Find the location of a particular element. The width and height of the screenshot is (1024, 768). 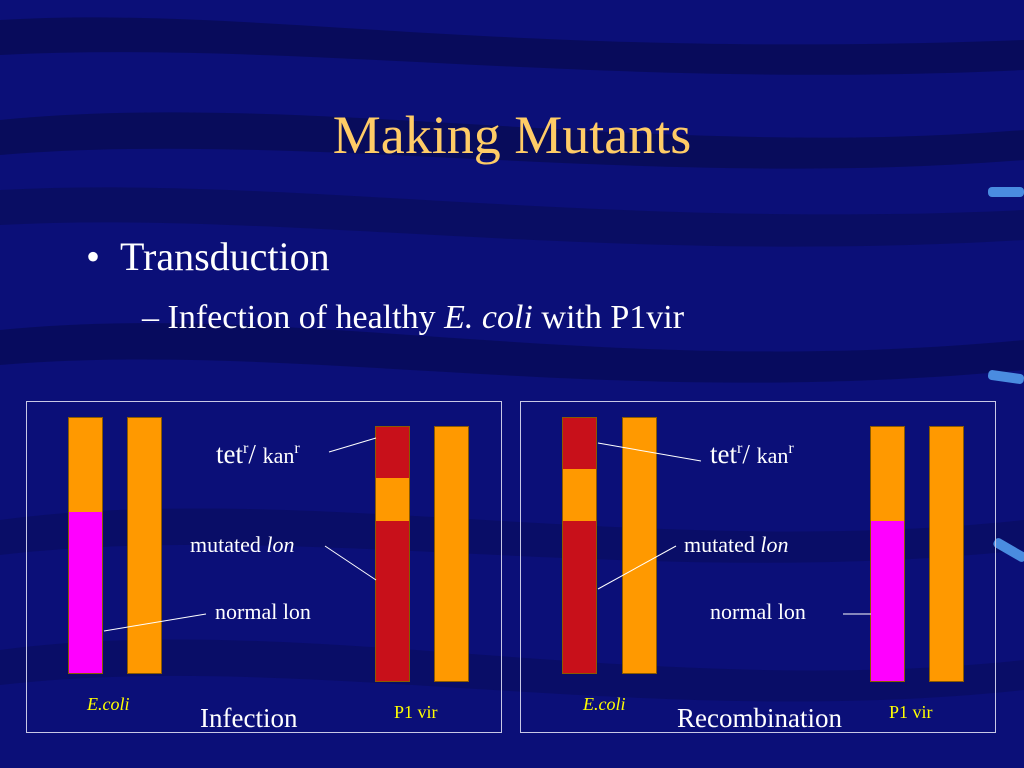

ecoli-orange-segment is located at coordinates (85, 465).